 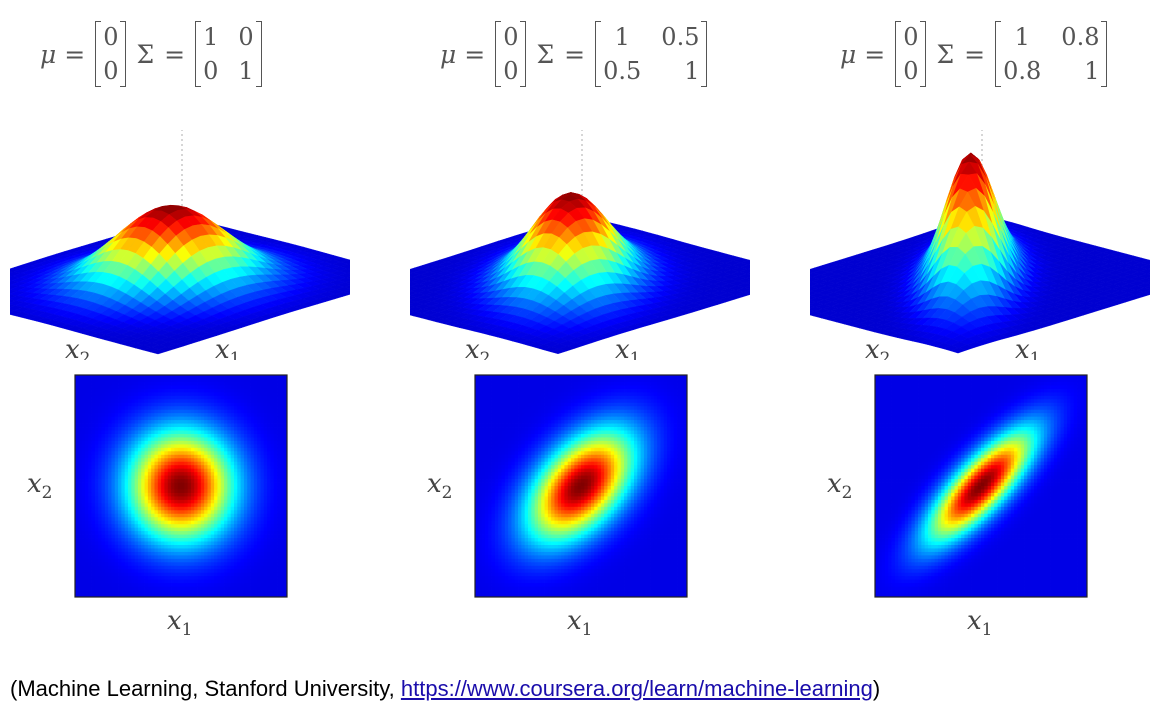 I want to click on surface-facet, so click(x=14, y=296).